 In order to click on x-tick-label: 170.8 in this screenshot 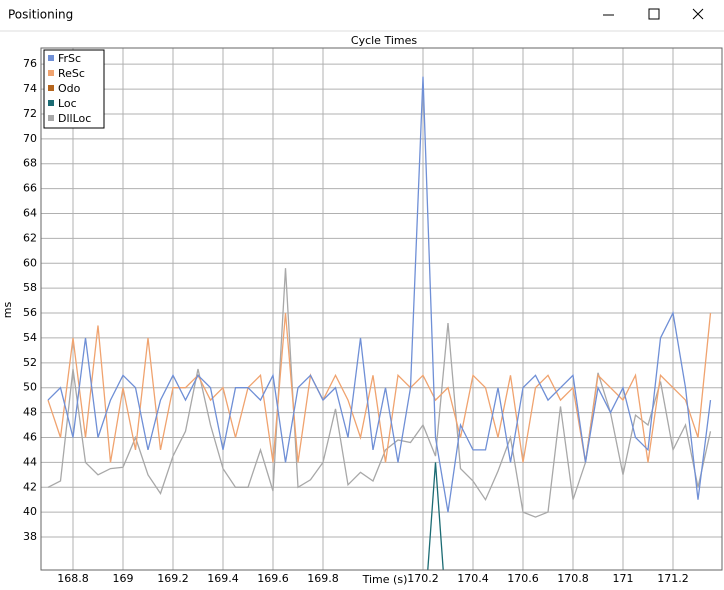, I will do `click(573, 578)`.